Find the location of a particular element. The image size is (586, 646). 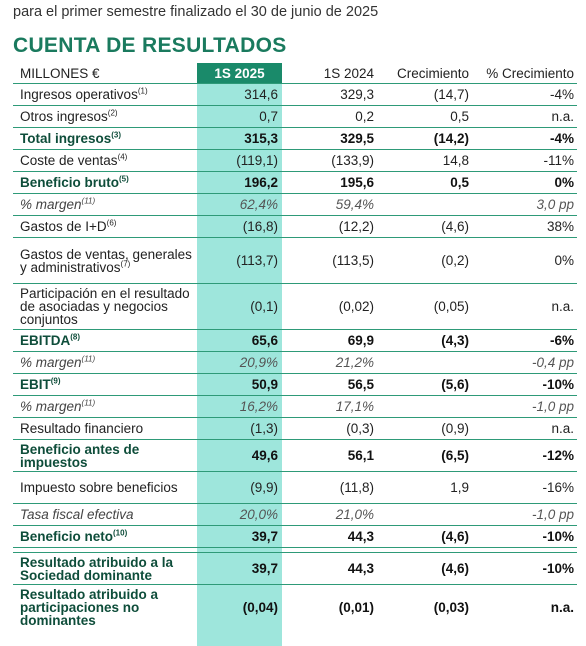

row-label: Beneficio bruto(5) is located at coordinates (105, 182).